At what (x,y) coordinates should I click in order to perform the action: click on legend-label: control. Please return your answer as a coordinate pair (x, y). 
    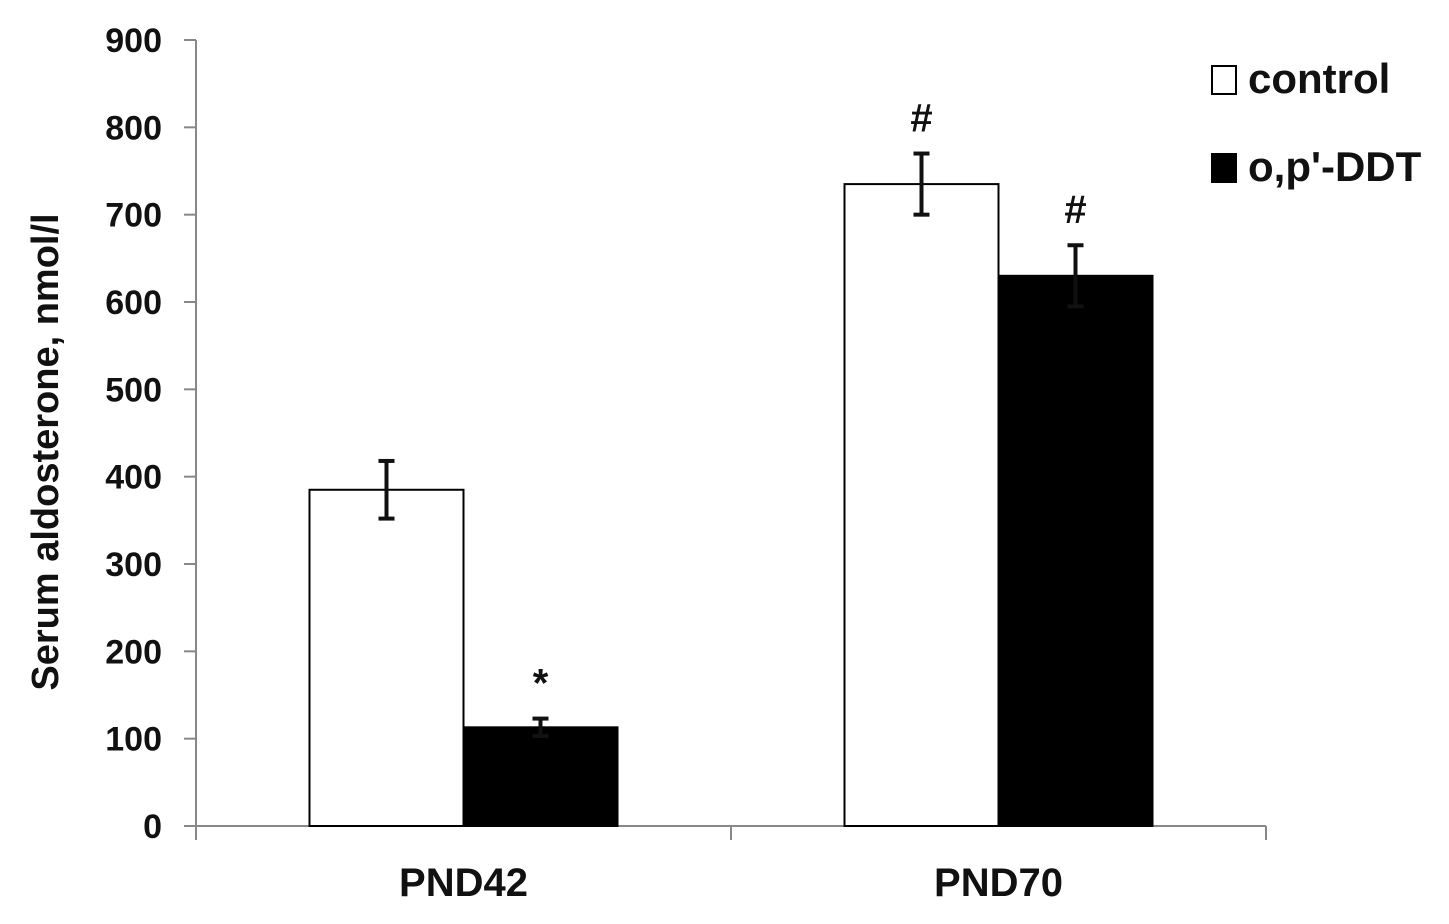
    Looking at the image, I should click on (1319, 78).